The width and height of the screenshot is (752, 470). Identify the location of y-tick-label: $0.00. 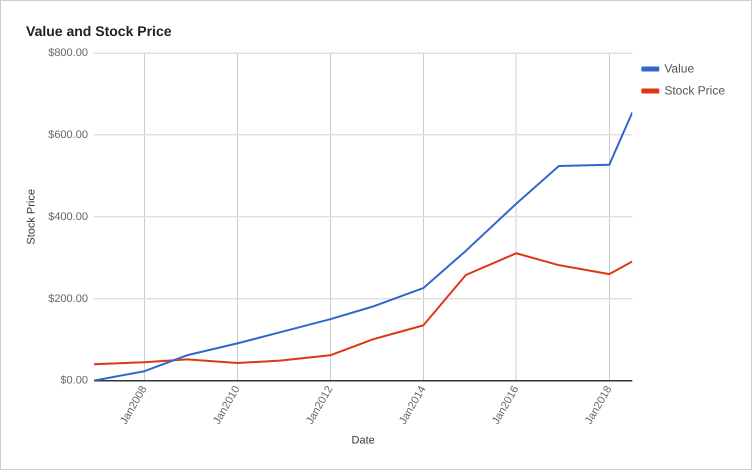
(74, 380).